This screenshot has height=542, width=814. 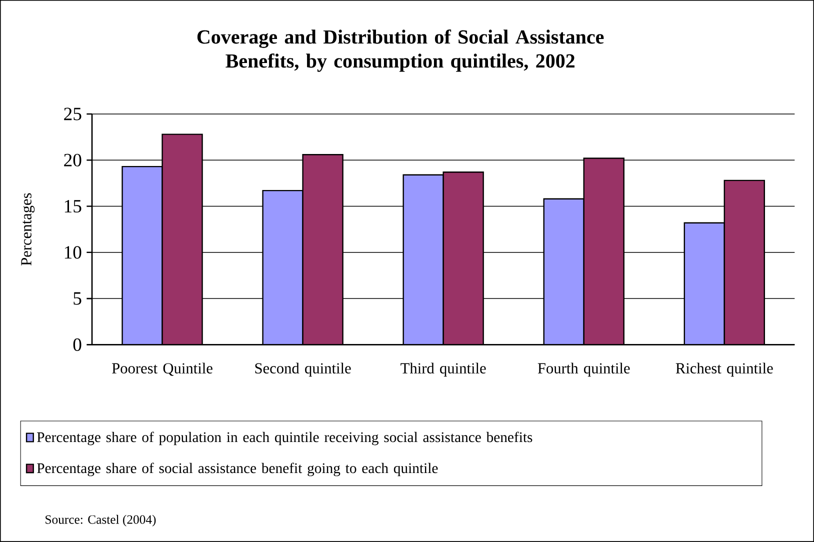 What do you see at coordinates (73, 206) in the screenshot?
I see `y-tick-label: 15` at bounding box center [73, 206].